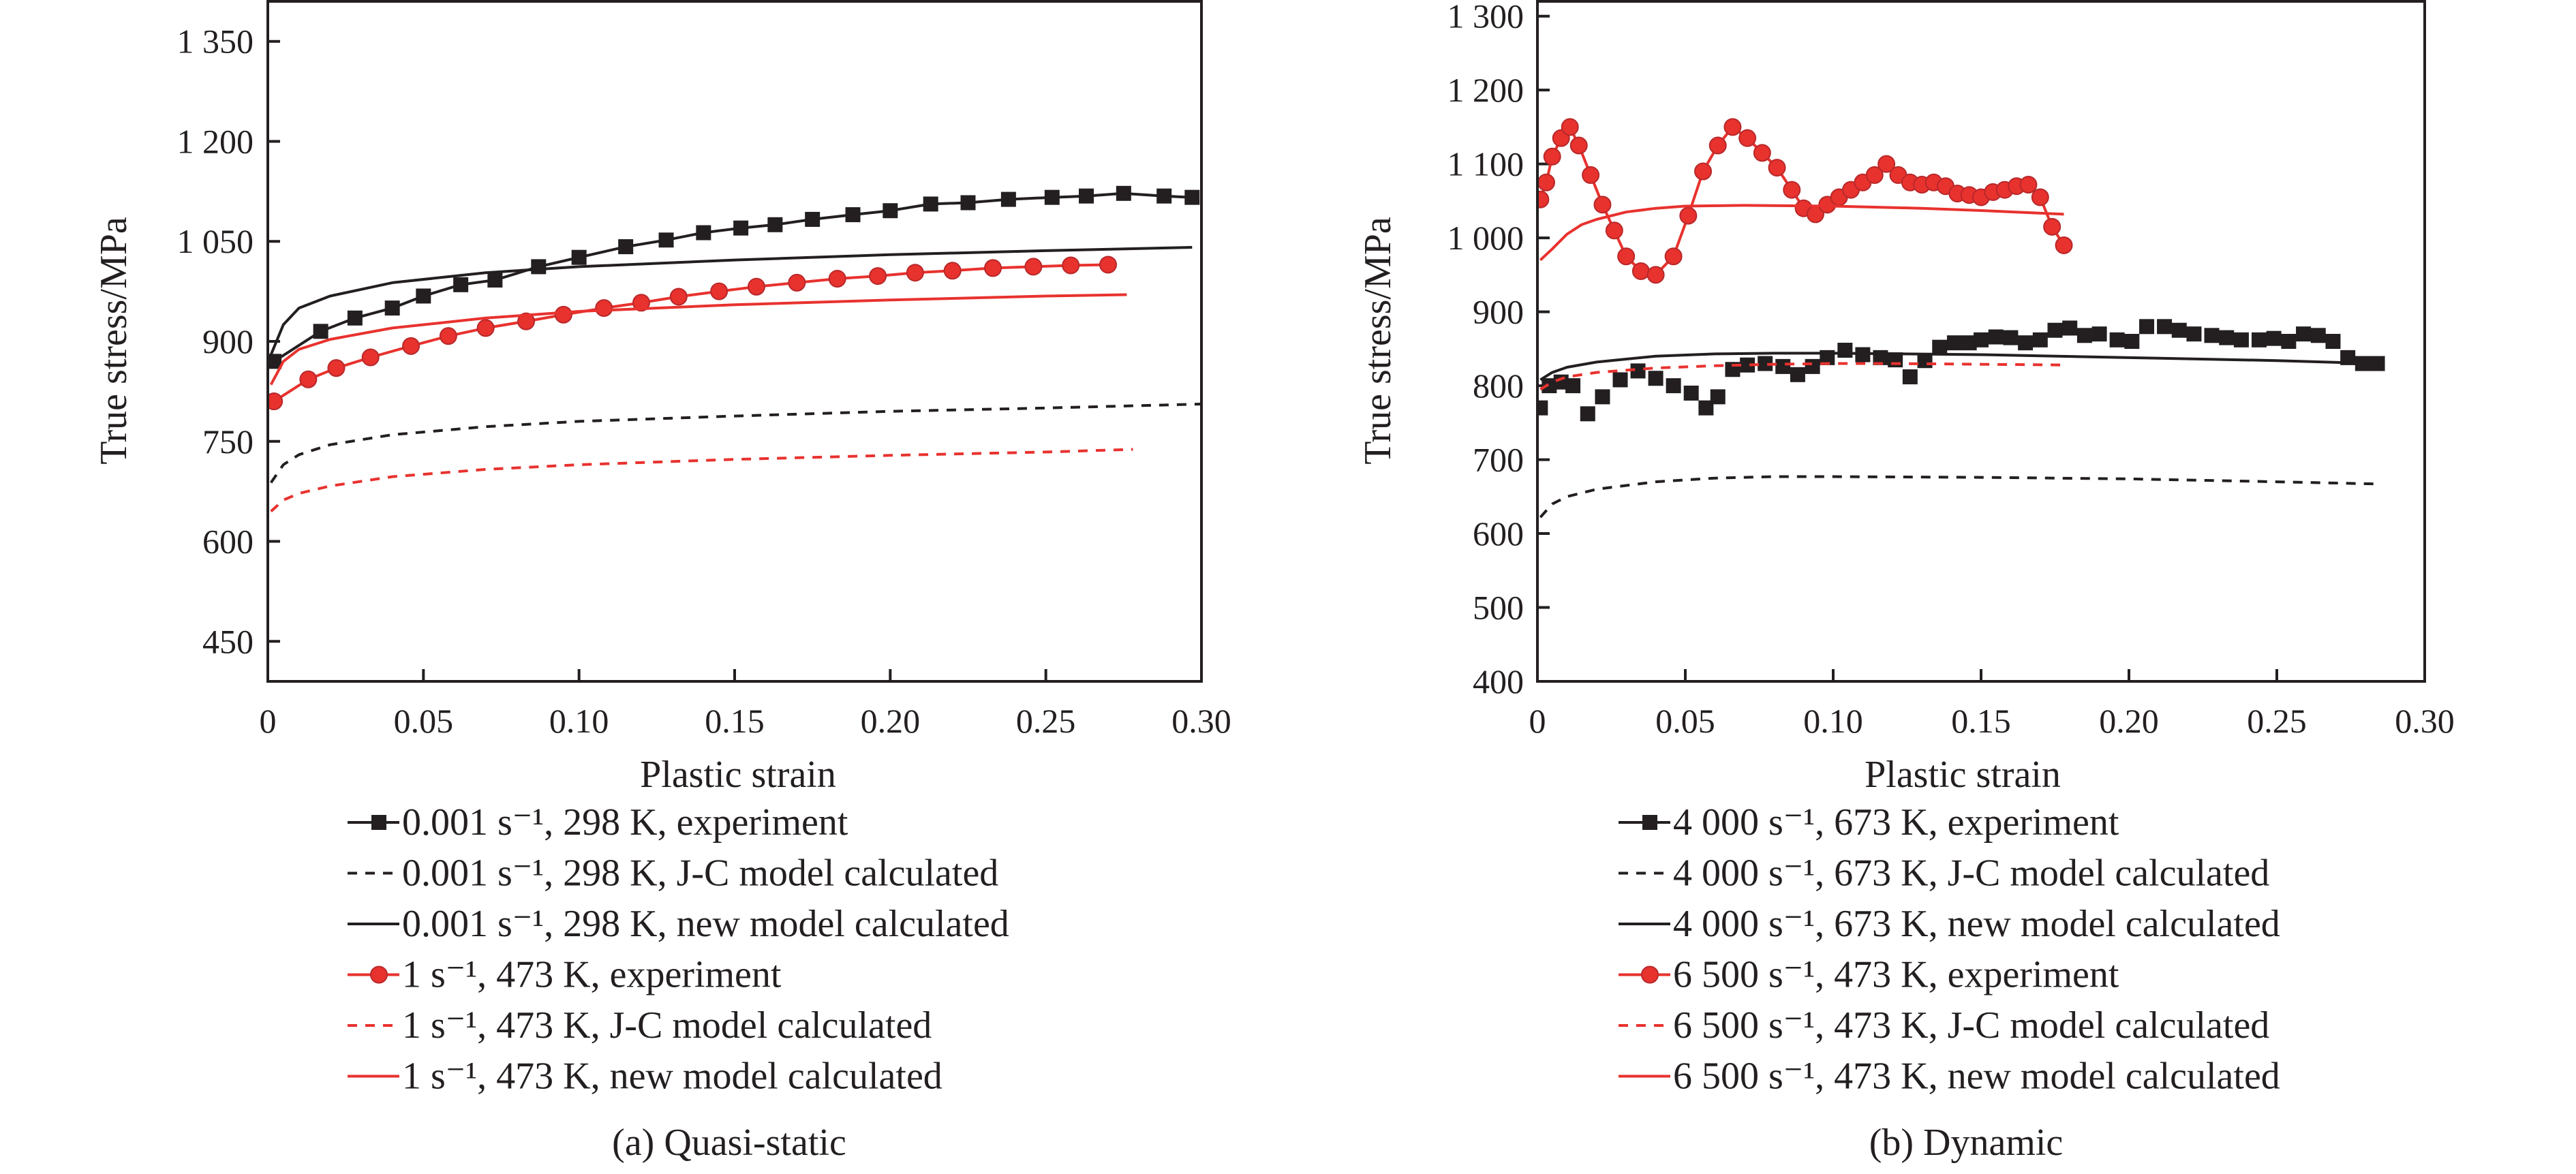  I want to click on legend-label: 0.001 s⁻¹, 298 K, experiment, so click(625, 822).